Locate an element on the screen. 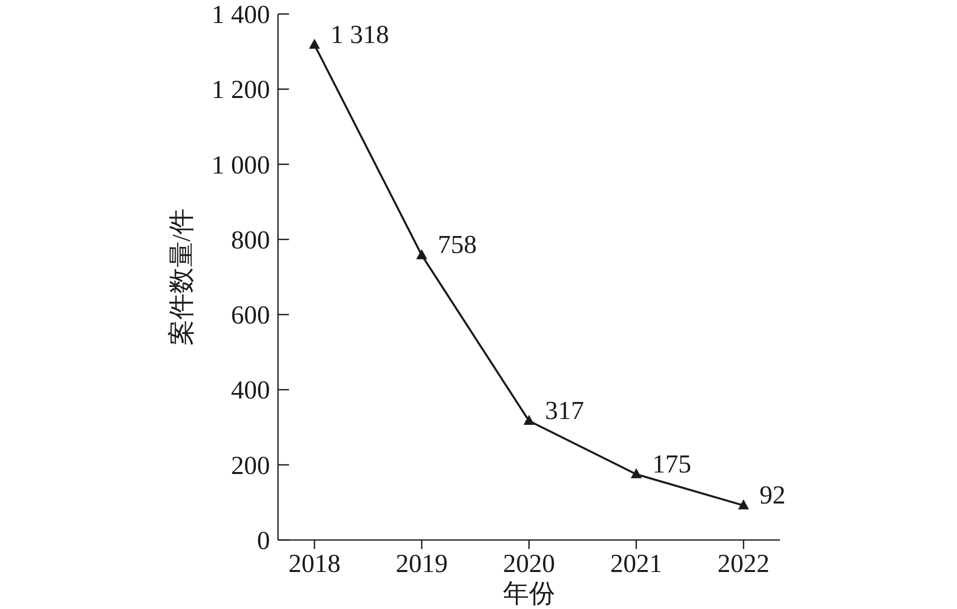 The height and width of the screenshot is (609, 957). y-tick-label: 0 is located at coordinates (263, 540).